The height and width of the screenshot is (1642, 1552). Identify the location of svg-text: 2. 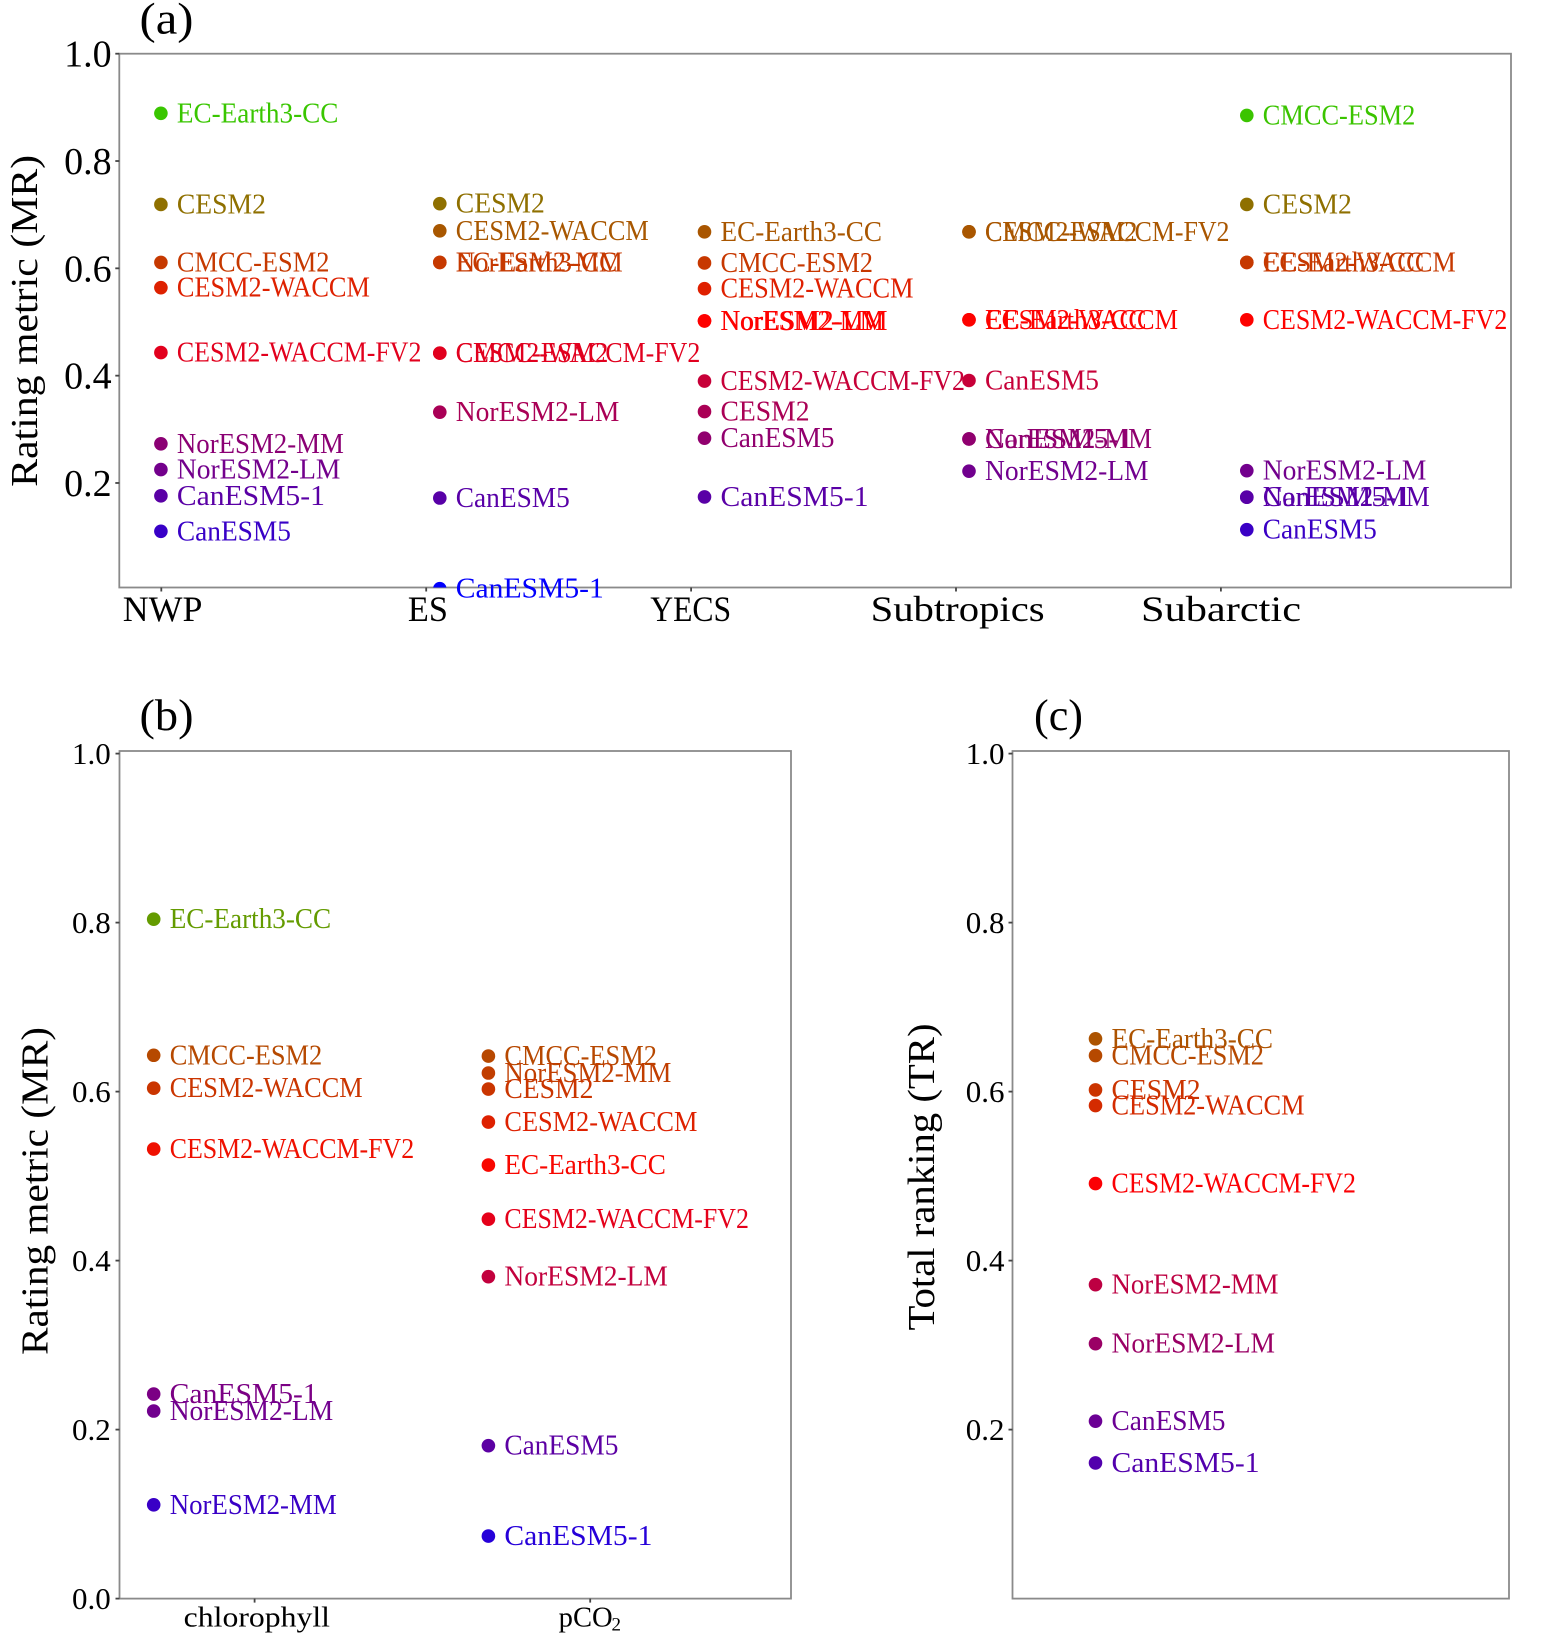
(617, 1625).